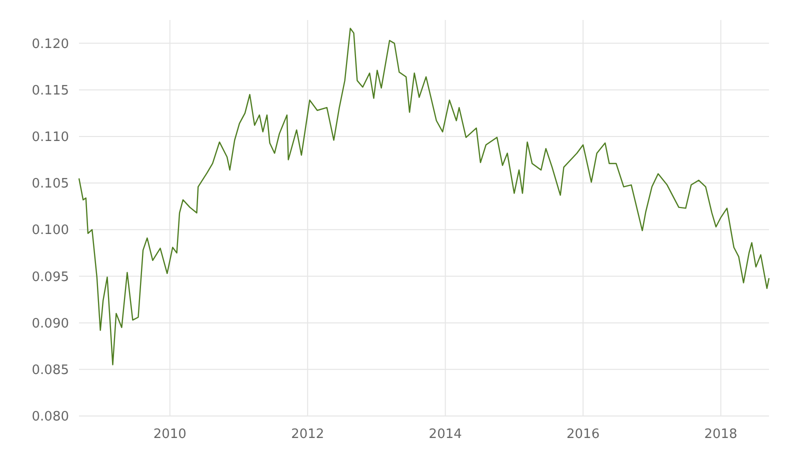  Describe the element at coordinates (50, 324) in the screenshot. I see `y-tick-label: 0.090` at that location.